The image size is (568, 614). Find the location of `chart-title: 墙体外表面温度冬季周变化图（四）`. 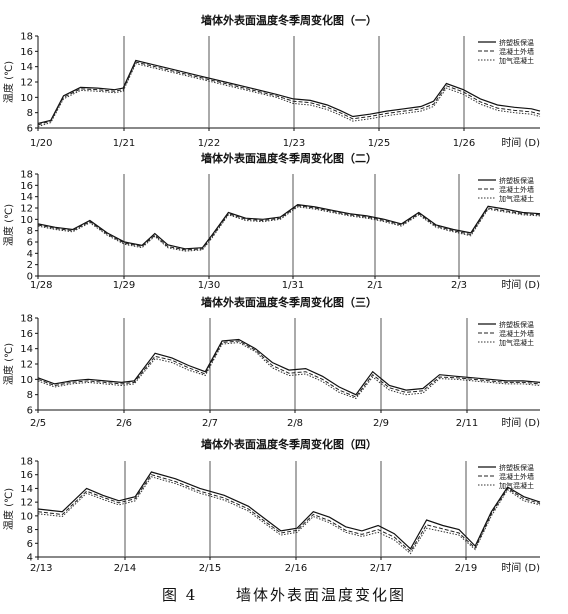

chart-title: 墙体外表面温度冬季周变化图（四） is located at coordinates (289, 444).